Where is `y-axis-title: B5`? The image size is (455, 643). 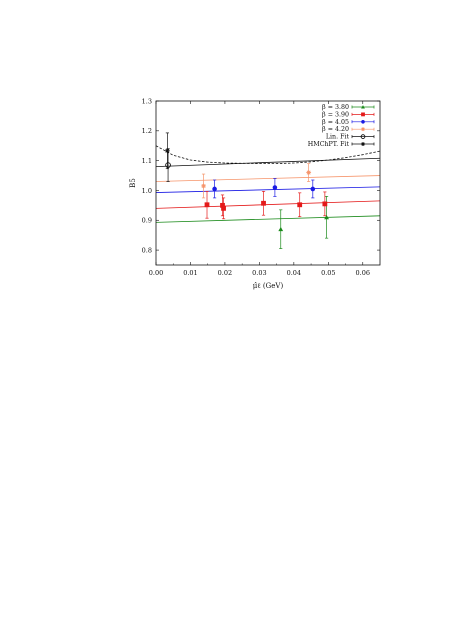
y-axis-title: B5 is located at coordinates (133, 183).